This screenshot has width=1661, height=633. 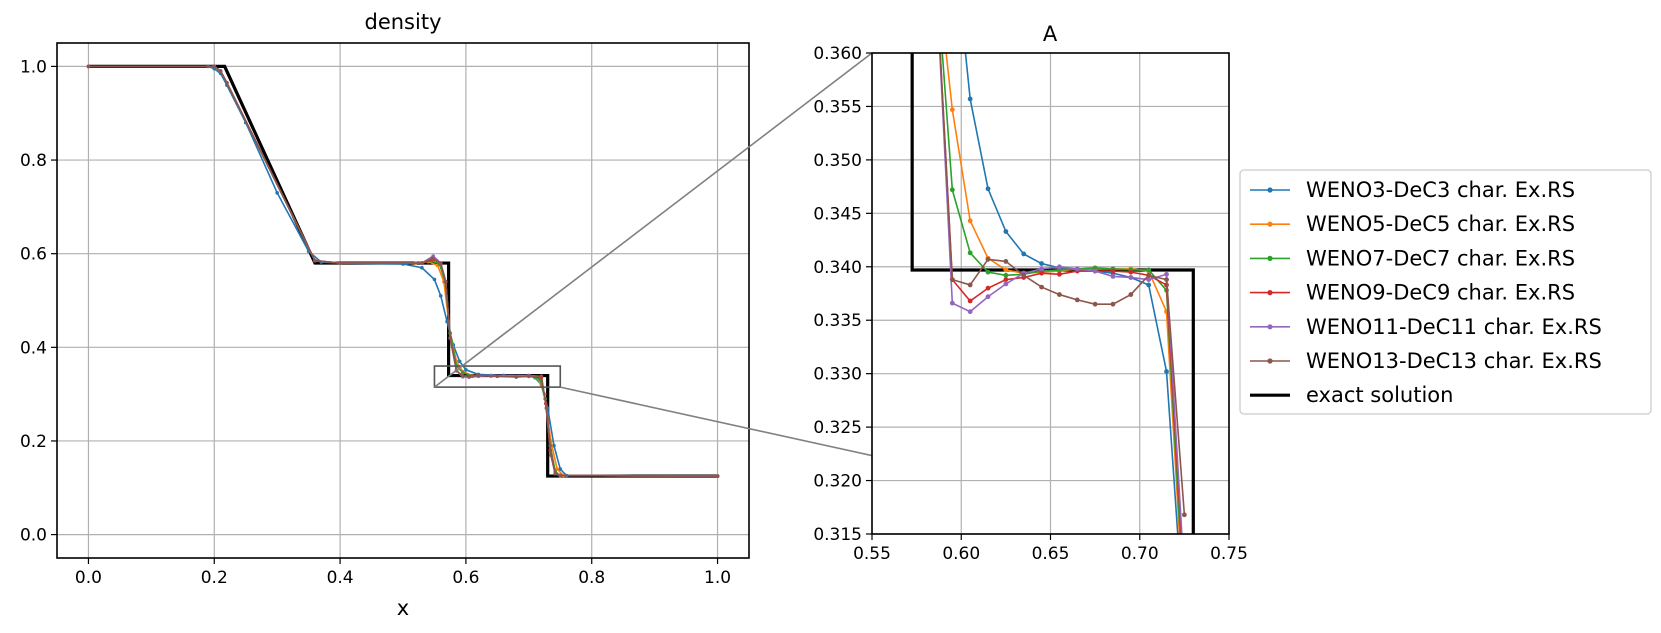 What do you see at coordinates (33, 442) in the screenshot?
I see `main-y-tick-label: 0.2` at bounding box center [33, 442].